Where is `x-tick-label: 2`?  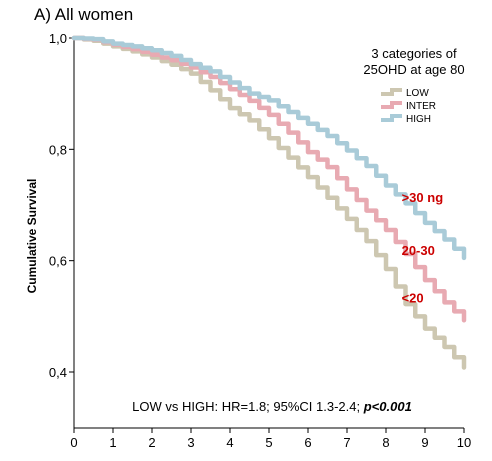 x-tick-label: 2 is located at coordinates (151, 442).